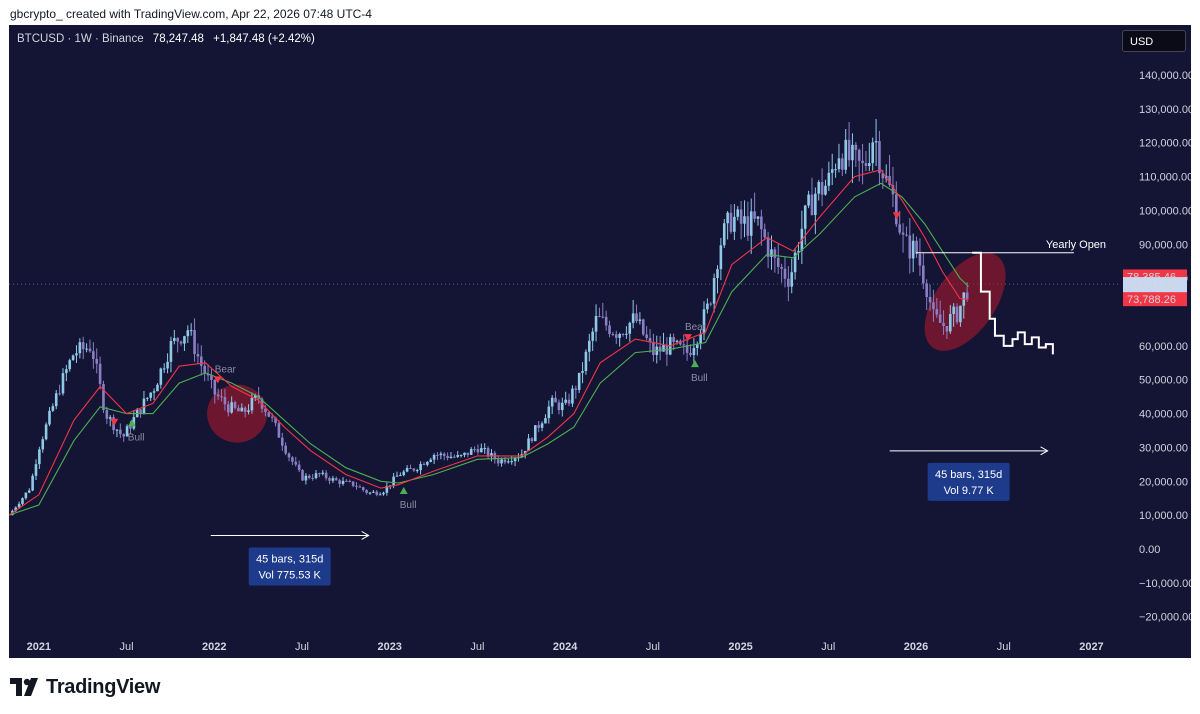  I want to click on tradingview-wordmark: TradingView, so click(103, 686).